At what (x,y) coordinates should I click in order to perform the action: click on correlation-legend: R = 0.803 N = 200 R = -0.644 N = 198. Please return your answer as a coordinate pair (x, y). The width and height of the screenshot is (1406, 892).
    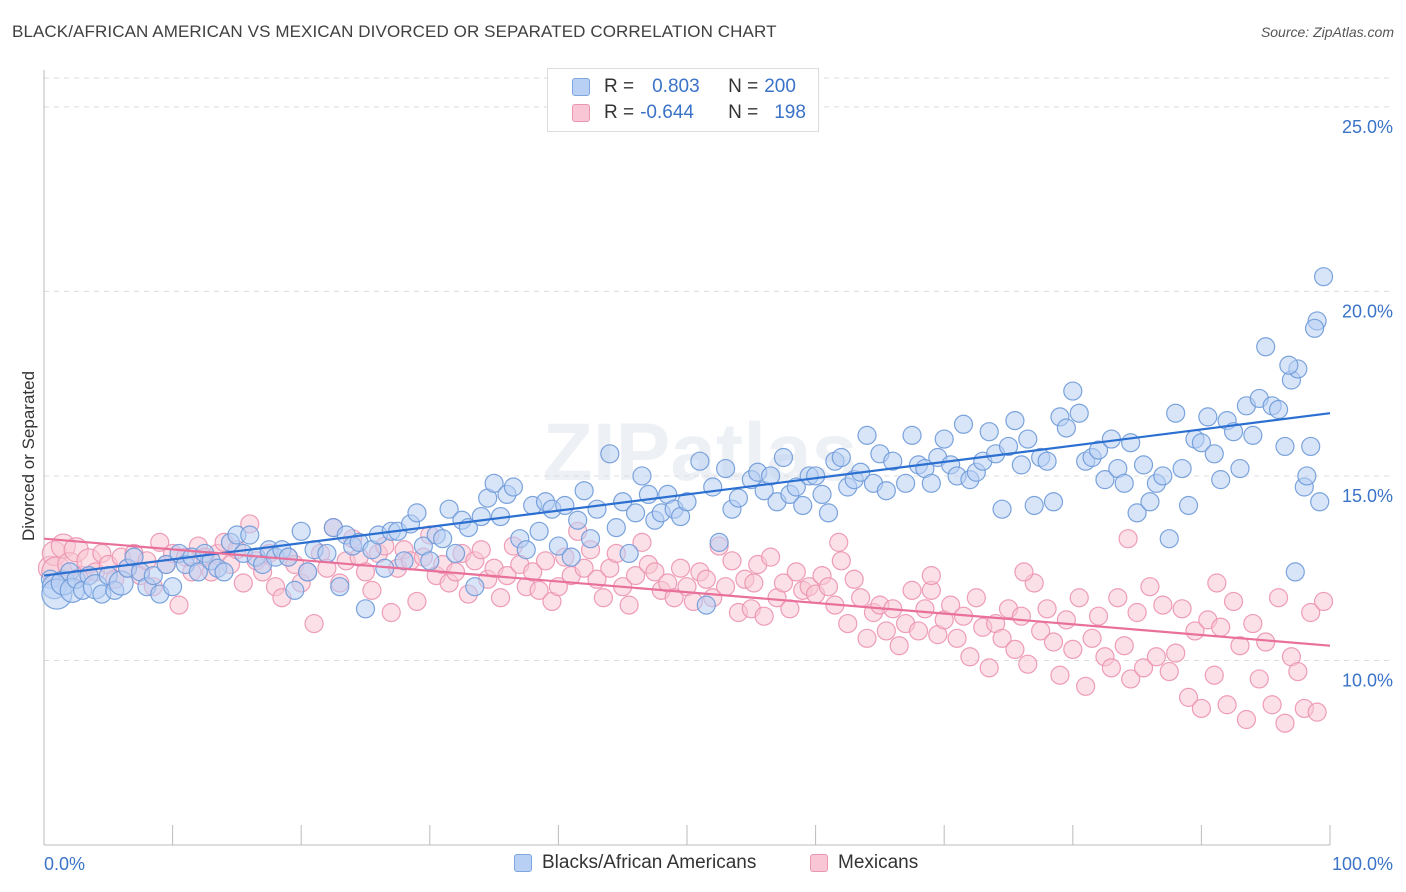
    Looking at the image, I should click on (683, 100).